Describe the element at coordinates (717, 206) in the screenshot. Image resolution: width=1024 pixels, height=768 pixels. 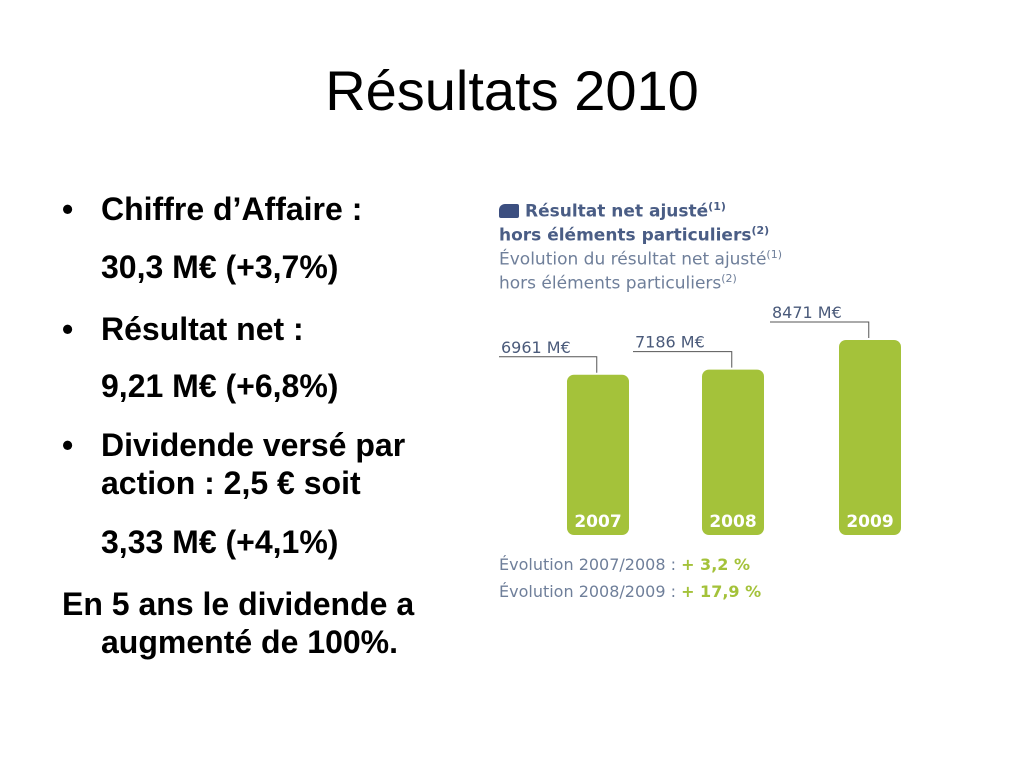
I see `chart-header-sup-1: (1)` at that location.